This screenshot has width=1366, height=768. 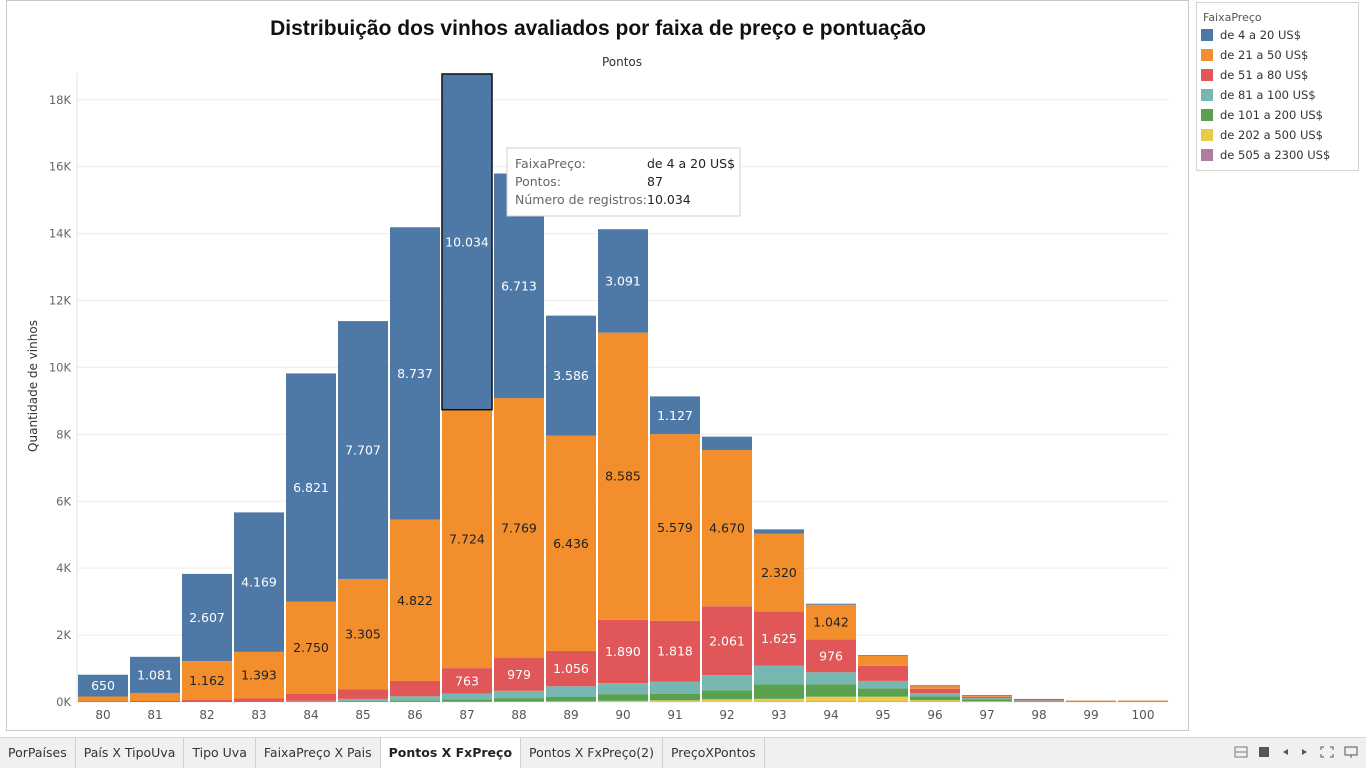 What do you see at coordinates (1264, 55) in the screenshot?
I see `legend-item-label: de 21 a 50 US$` at bounding box center [1264, 55].